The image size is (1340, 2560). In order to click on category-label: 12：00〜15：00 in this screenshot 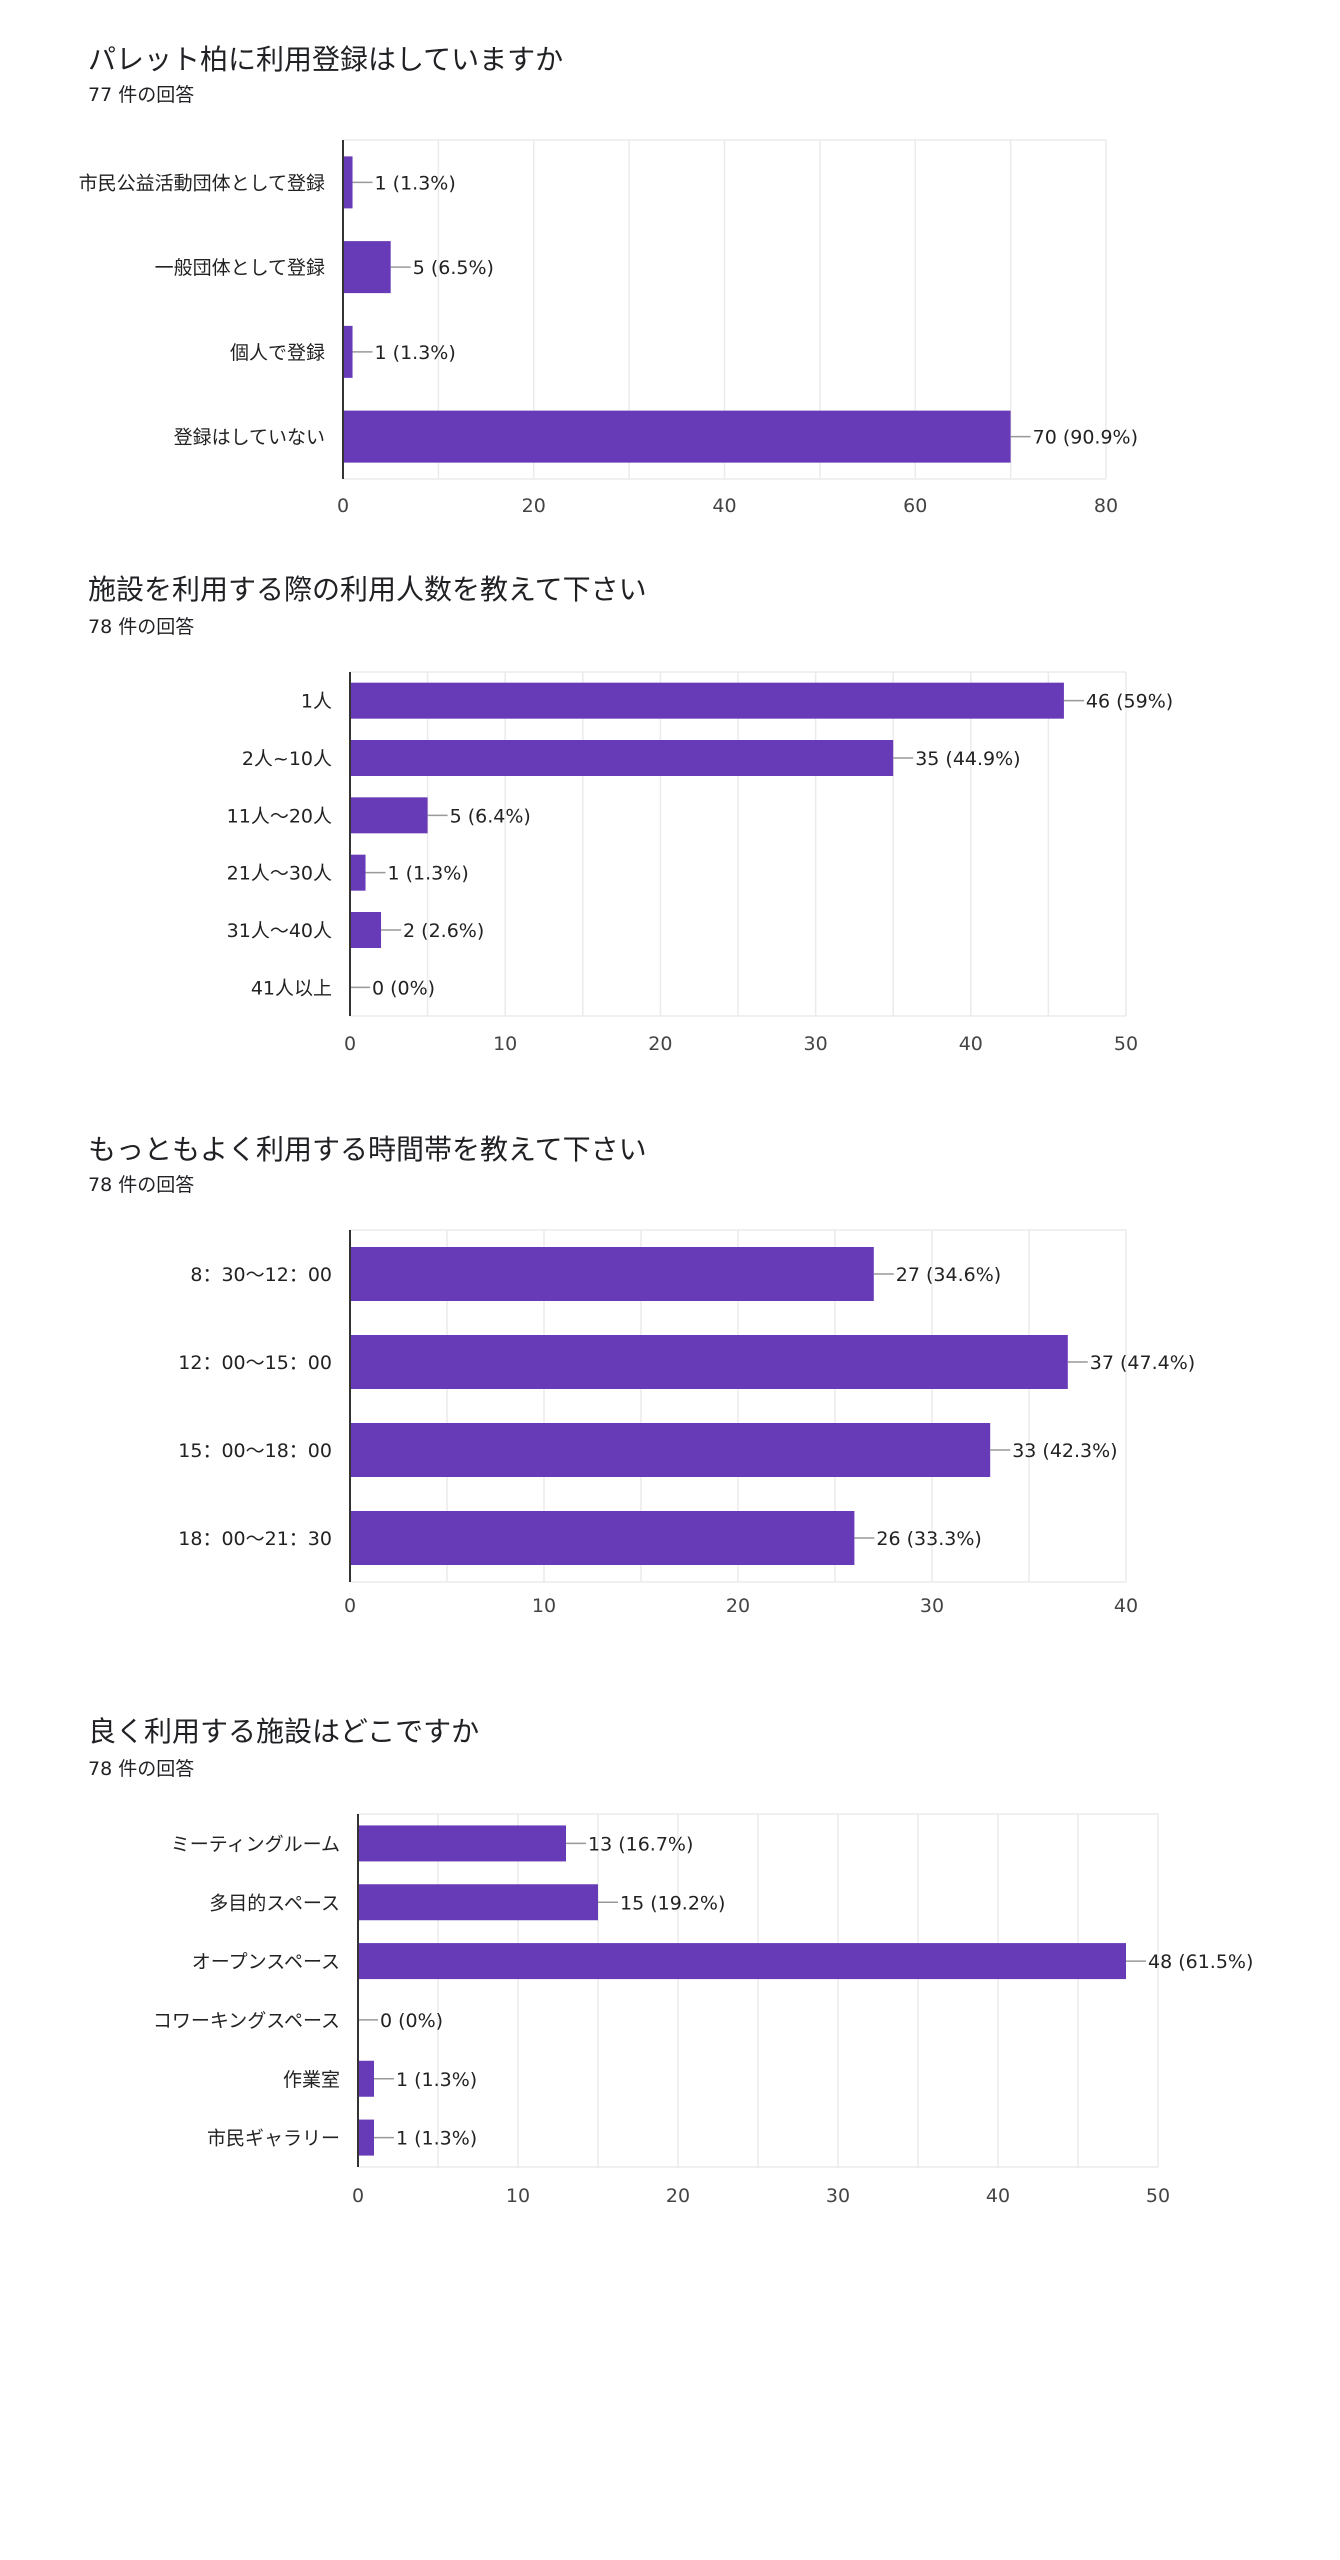, I will do `click(255, 1363)`.